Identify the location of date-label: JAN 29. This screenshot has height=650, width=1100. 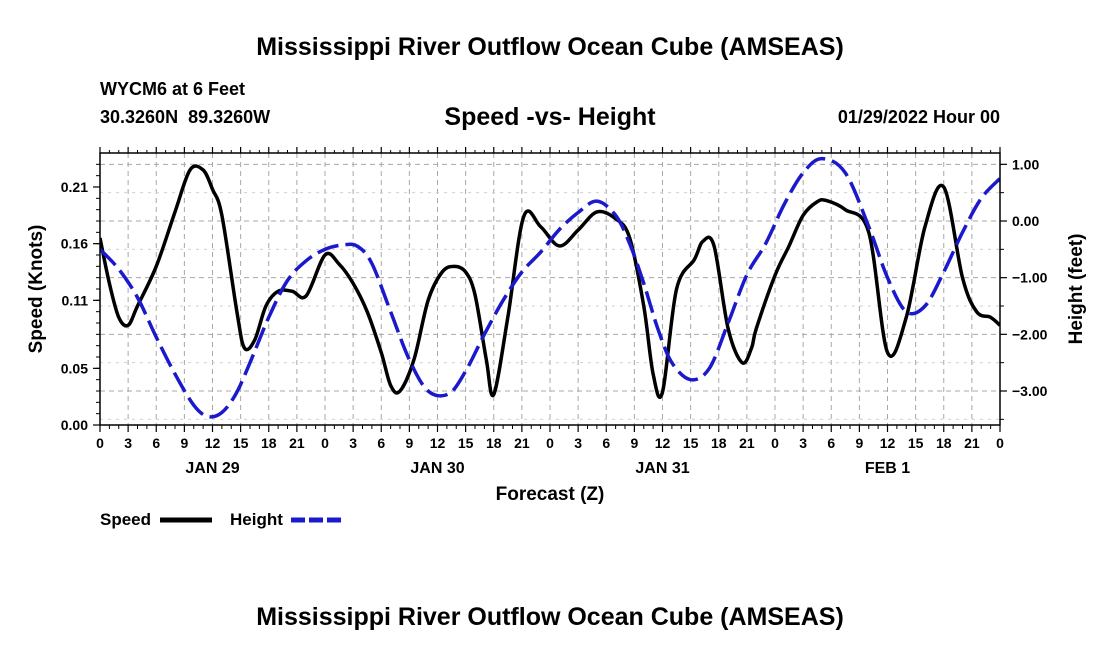
(212, 468).